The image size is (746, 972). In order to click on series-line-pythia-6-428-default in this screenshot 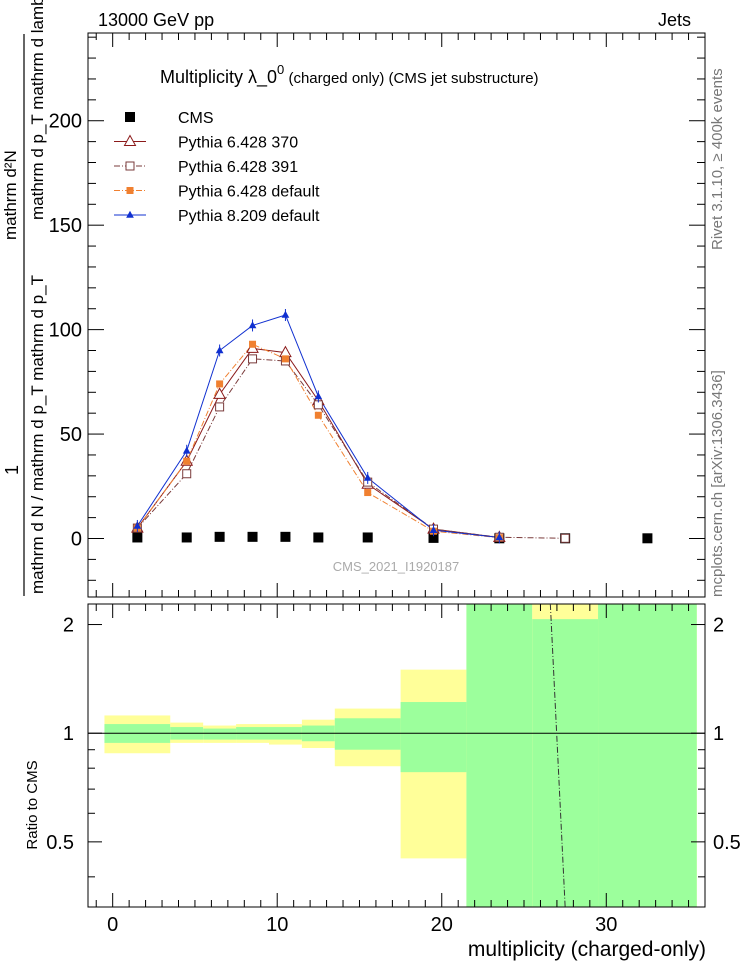, I will do `click(318, 441)`.